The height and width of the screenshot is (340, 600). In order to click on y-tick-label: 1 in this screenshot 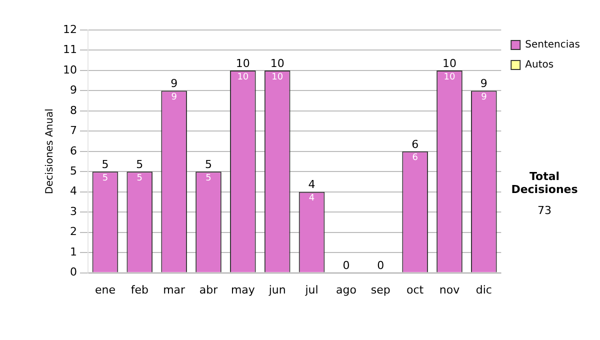, I will do `click(73, 251)`.